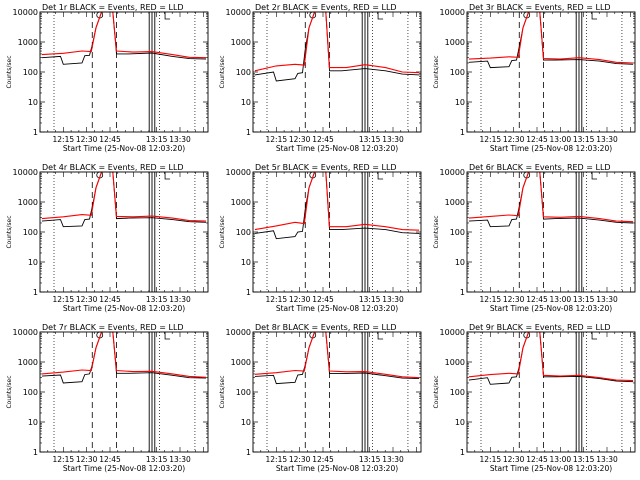 The image size is (640, 480). I want to click on x-tick-label: 13:00, so click(561, 459).